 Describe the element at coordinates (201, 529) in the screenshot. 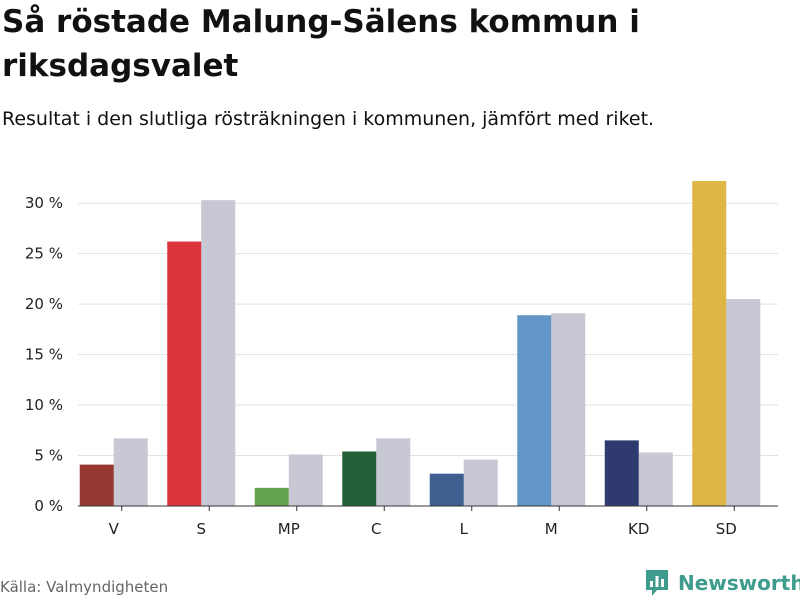

I see `x-tick-label: S` at that location.